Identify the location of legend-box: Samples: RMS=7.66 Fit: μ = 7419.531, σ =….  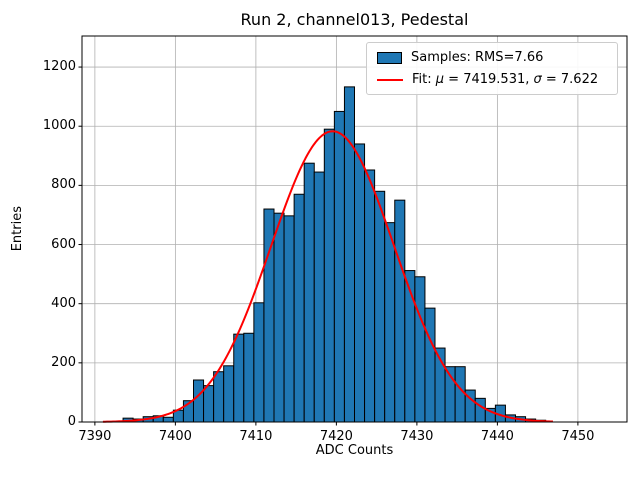
(492, 68).